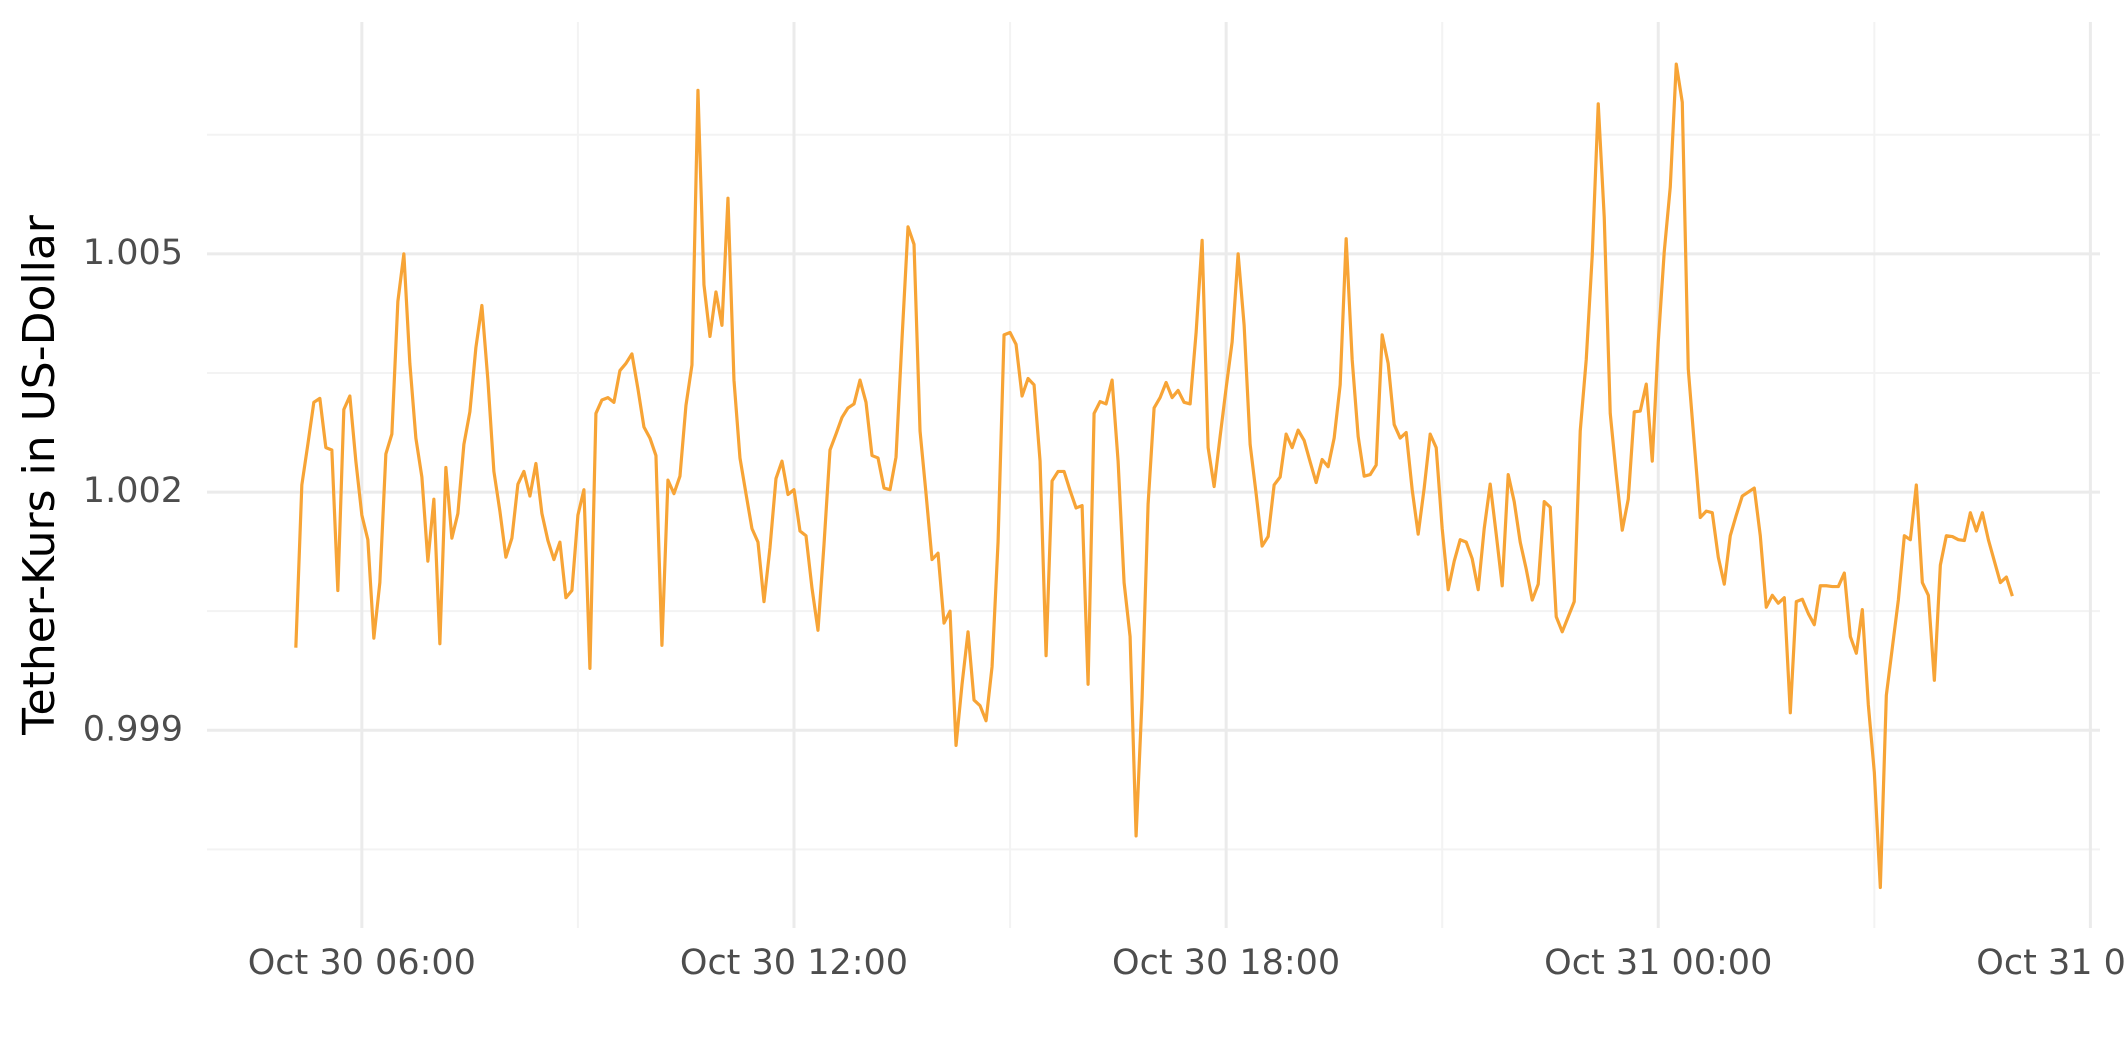 This screenshot has height=1062, width=2125. Describe the element at coordinates (362, 963) in the screenshot. I see `x-tick-label: Oct 30 06:00` at that location.